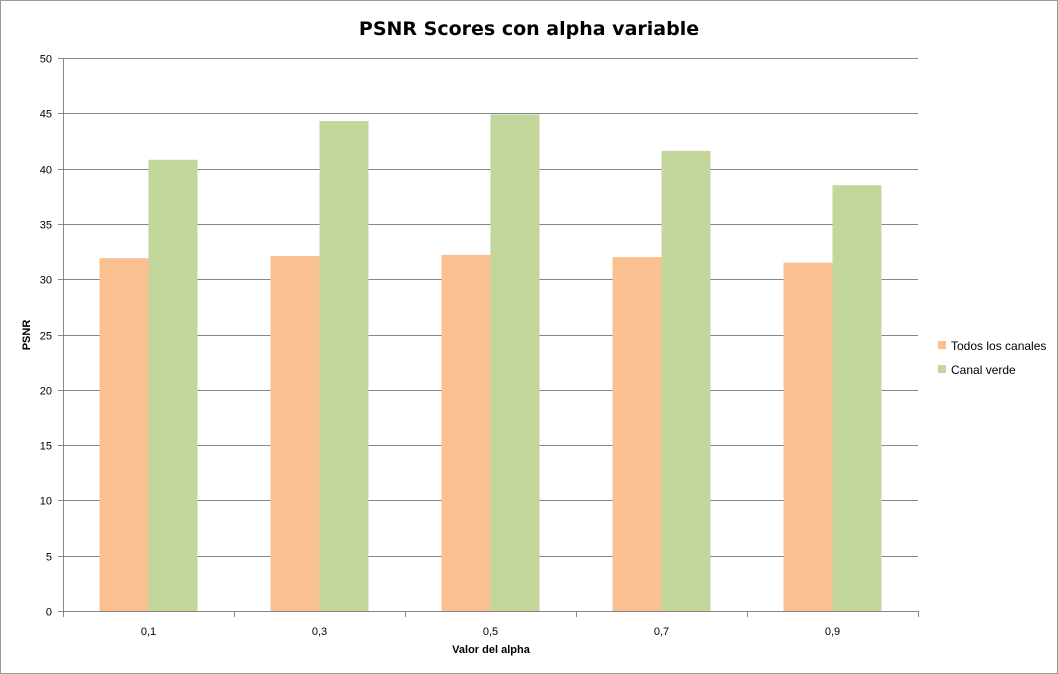 The height and width of the screenshot is (674, 1058). I want to click on x-axis-ticks: 0,1 0,3 0,5 0,7 0,9, so click(491, 624).